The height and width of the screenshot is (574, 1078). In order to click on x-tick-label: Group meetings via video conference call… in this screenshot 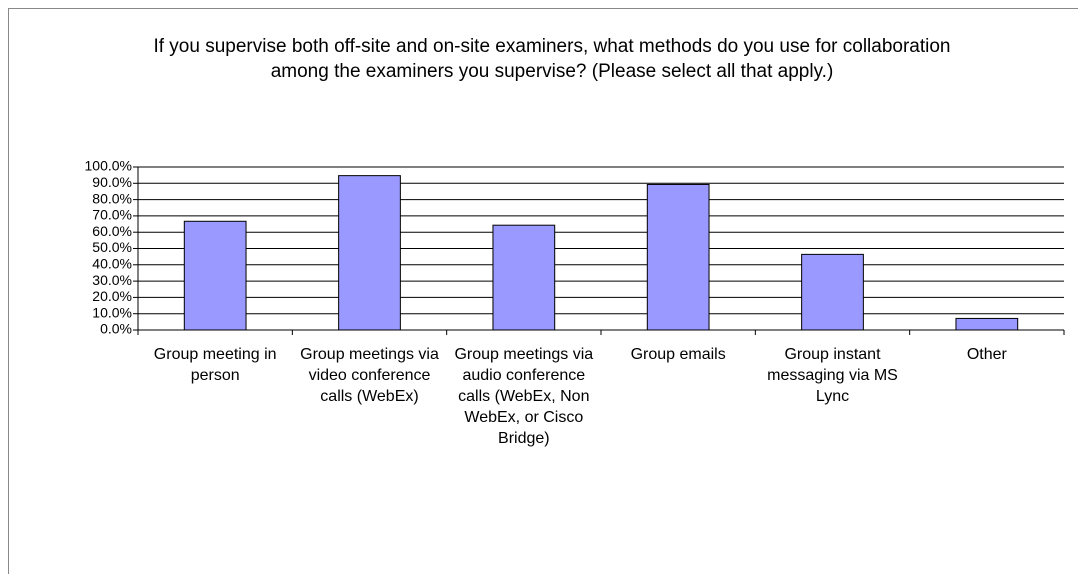, I will do `click(369, 375)`.